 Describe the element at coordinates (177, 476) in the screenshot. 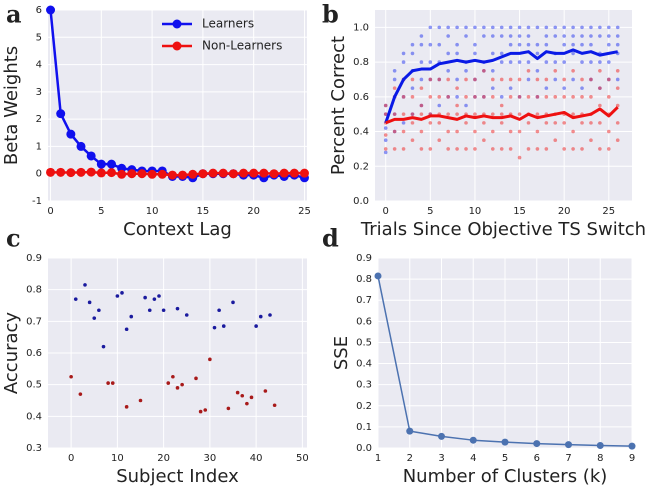

I see `x-axis-label: Subject Index` at that location.